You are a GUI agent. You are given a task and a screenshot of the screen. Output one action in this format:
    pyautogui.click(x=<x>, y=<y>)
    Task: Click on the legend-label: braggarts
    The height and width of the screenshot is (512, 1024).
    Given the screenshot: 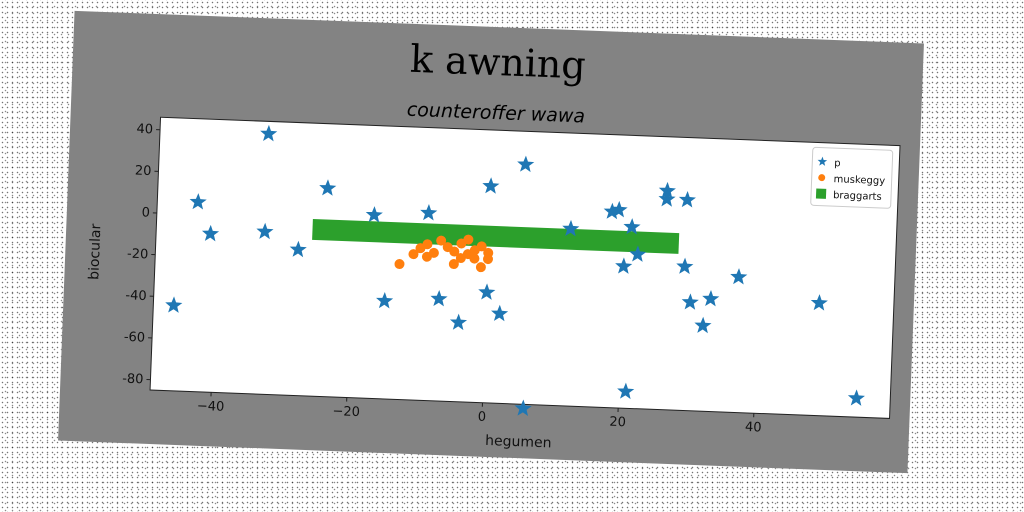 What is the action you would take?
    pyautogui.click(x=857, y=196)
    